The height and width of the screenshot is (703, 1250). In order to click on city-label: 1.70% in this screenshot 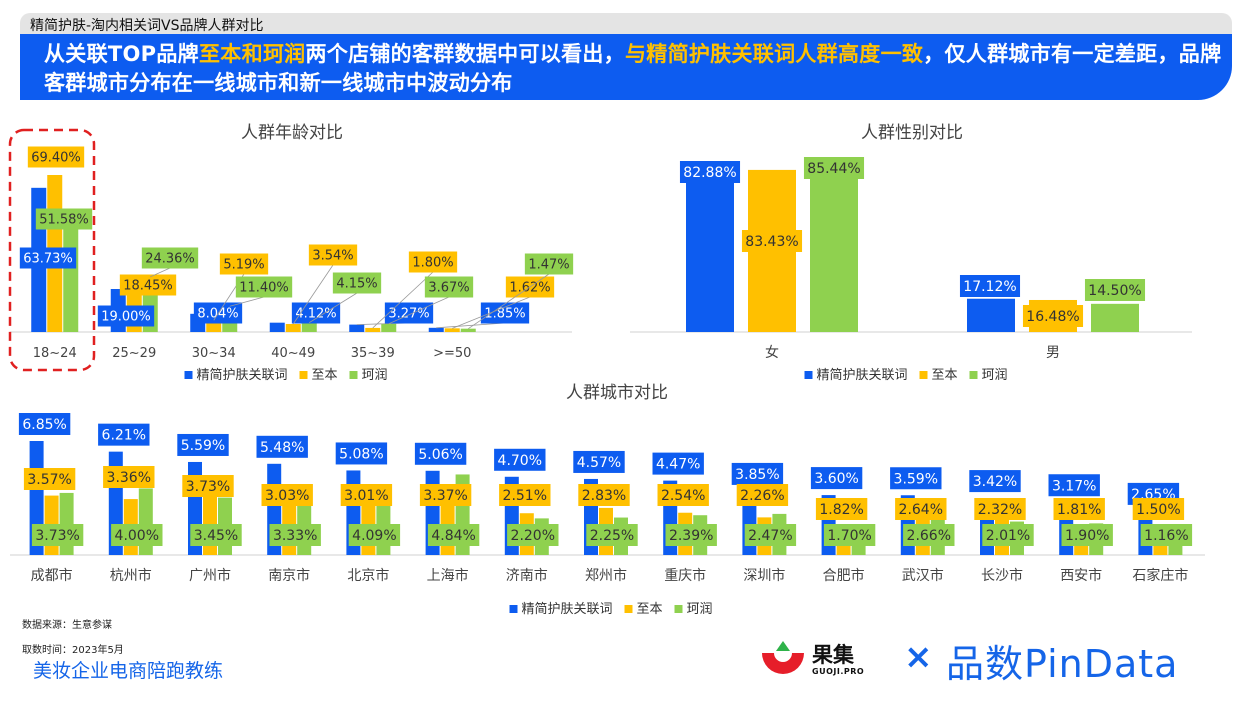, I will do `click(849, 536)`.